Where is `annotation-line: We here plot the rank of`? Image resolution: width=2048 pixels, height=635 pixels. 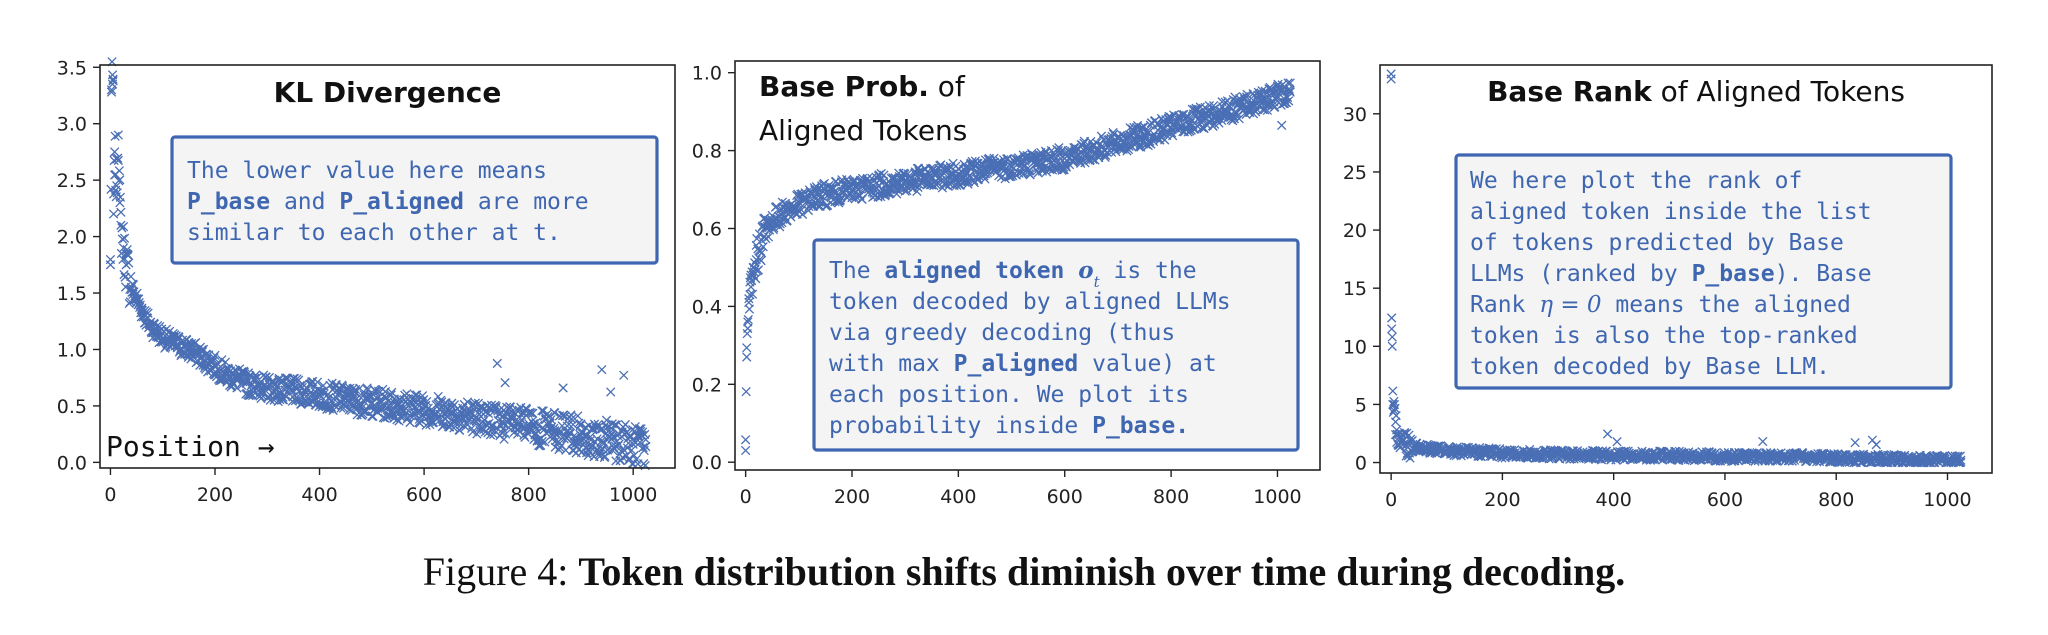 annotation-line: We here plot the rank of is located at coordinates (1636, 181).